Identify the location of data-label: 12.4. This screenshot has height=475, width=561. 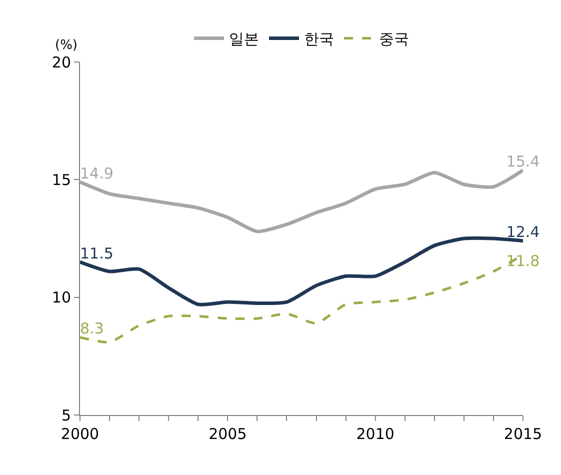
(523, 232).